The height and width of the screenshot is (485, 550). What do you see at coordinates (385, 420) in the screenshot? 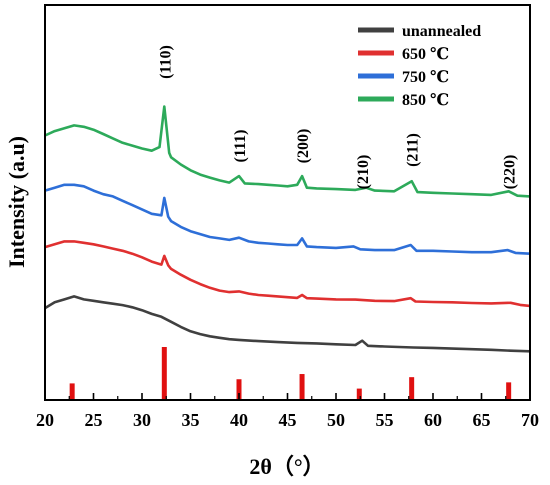
I see `x-tick-label-7: 55` at bounding box center [385, 420].